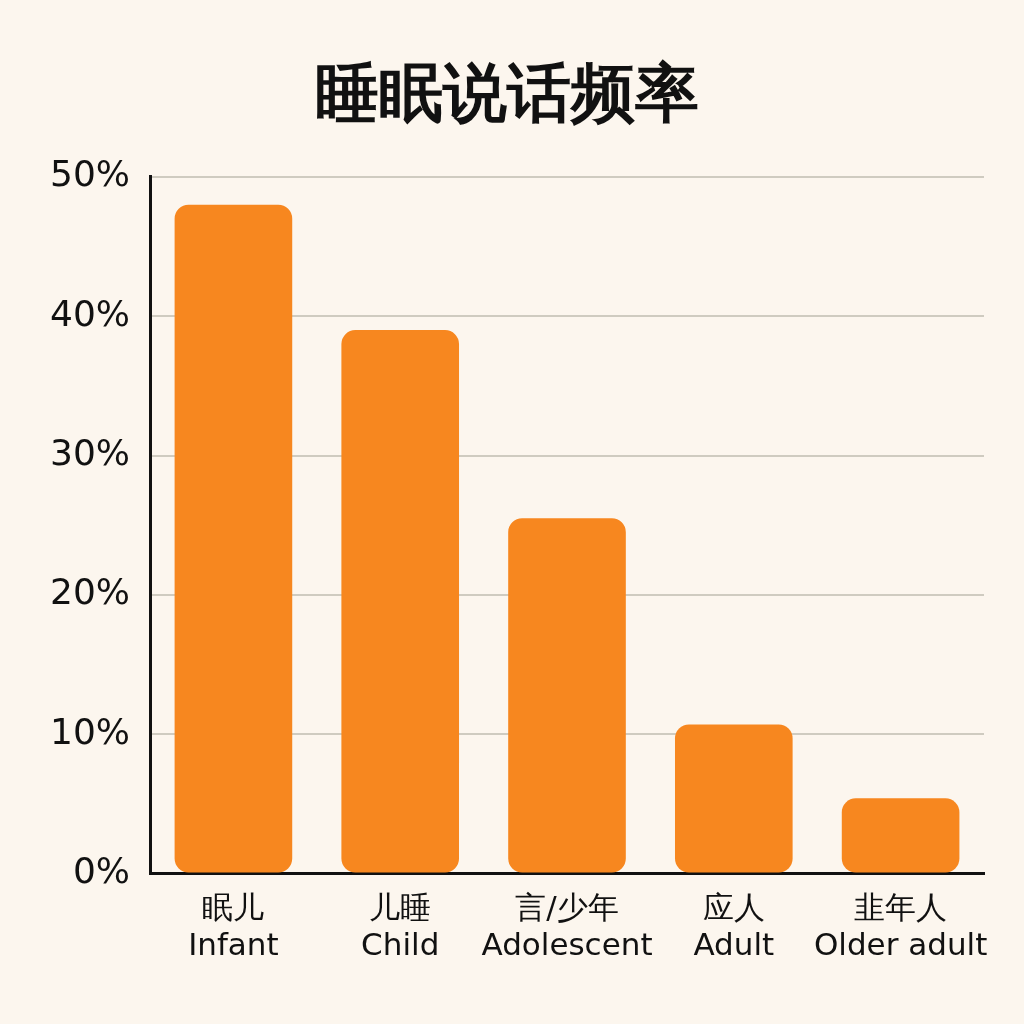 The width and height of the screenshot is (1024, 1024). Describe the element at coordinates (734, 926) in the screenshot. I see `x-tick-label: 应人 Adult` at that location.